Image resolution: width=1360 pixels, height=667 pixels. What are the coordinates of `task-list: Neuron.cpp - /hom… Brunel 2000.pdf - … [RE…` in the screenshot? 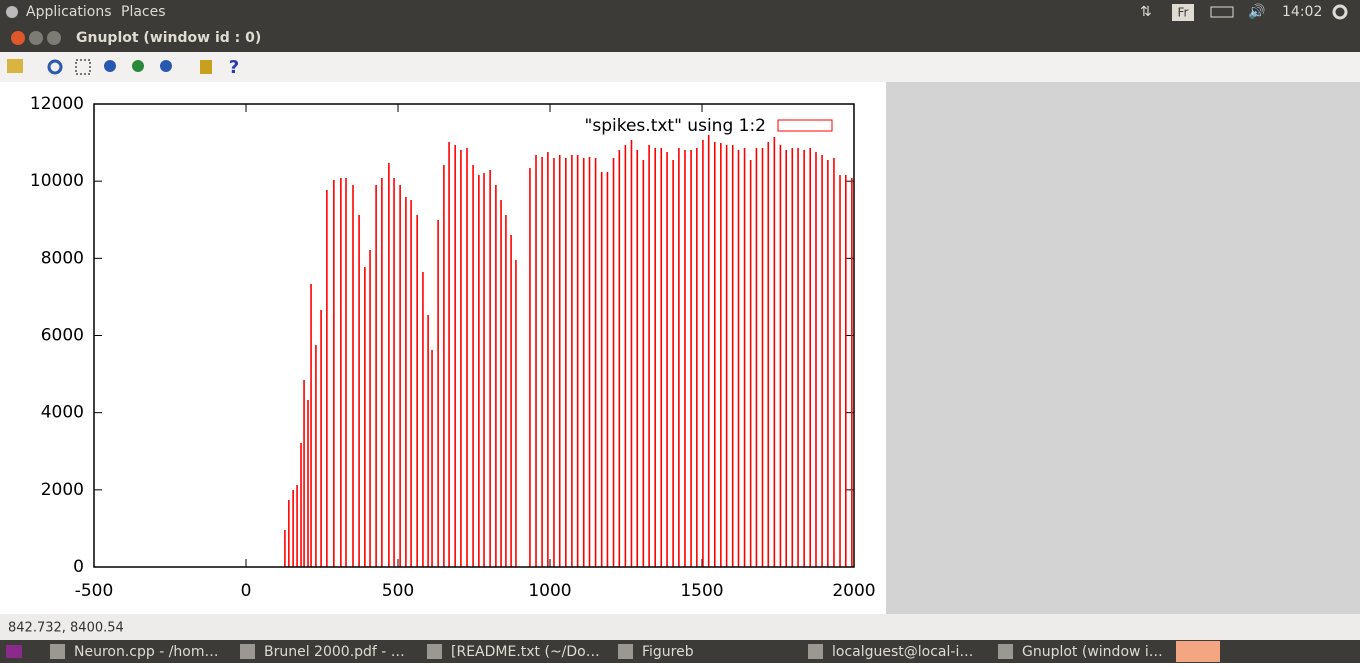 It's located at (606, 652).